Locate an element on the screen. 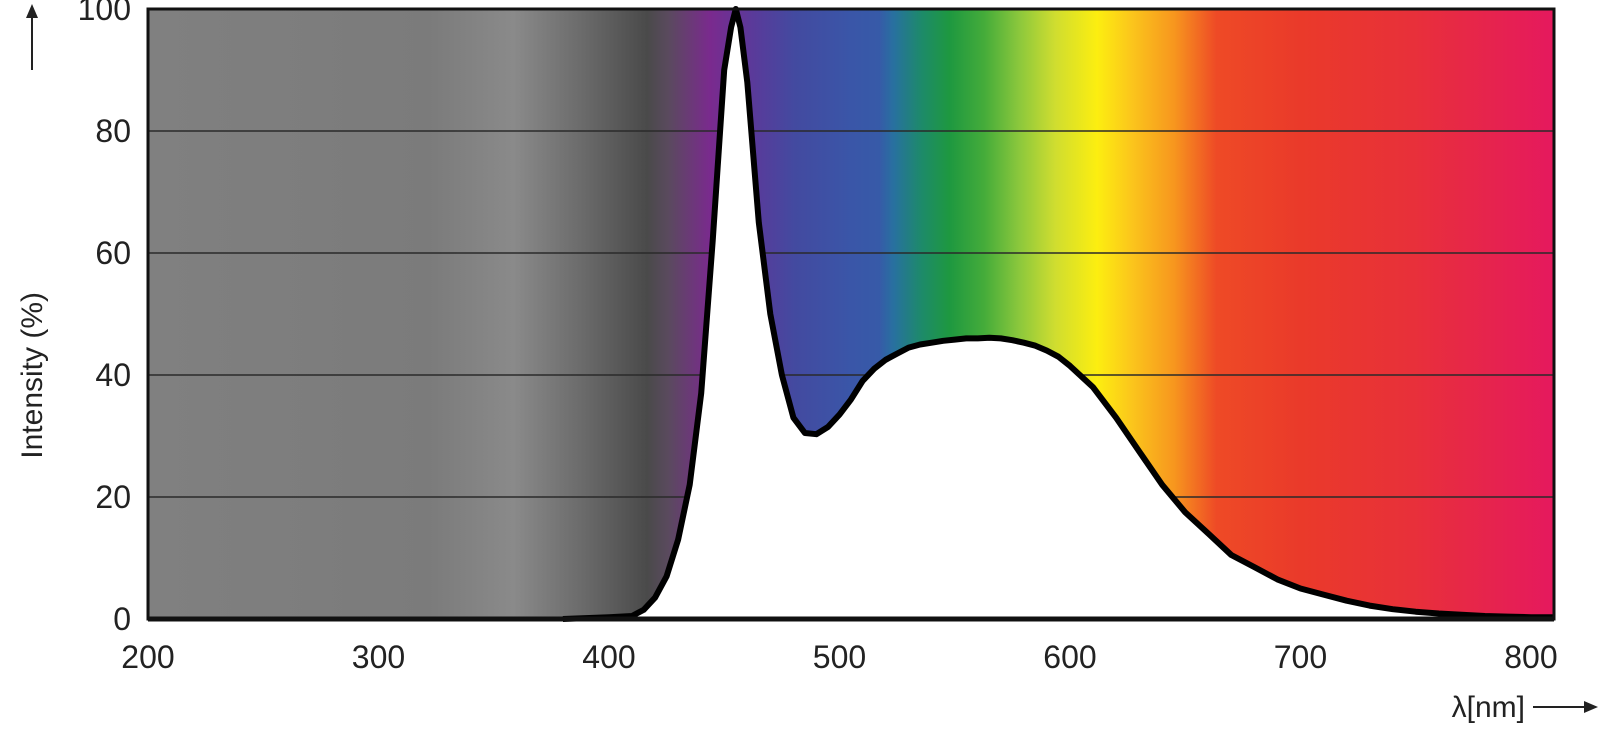  x-tick-label-600: 600 is located at coordinates (1069, 657).